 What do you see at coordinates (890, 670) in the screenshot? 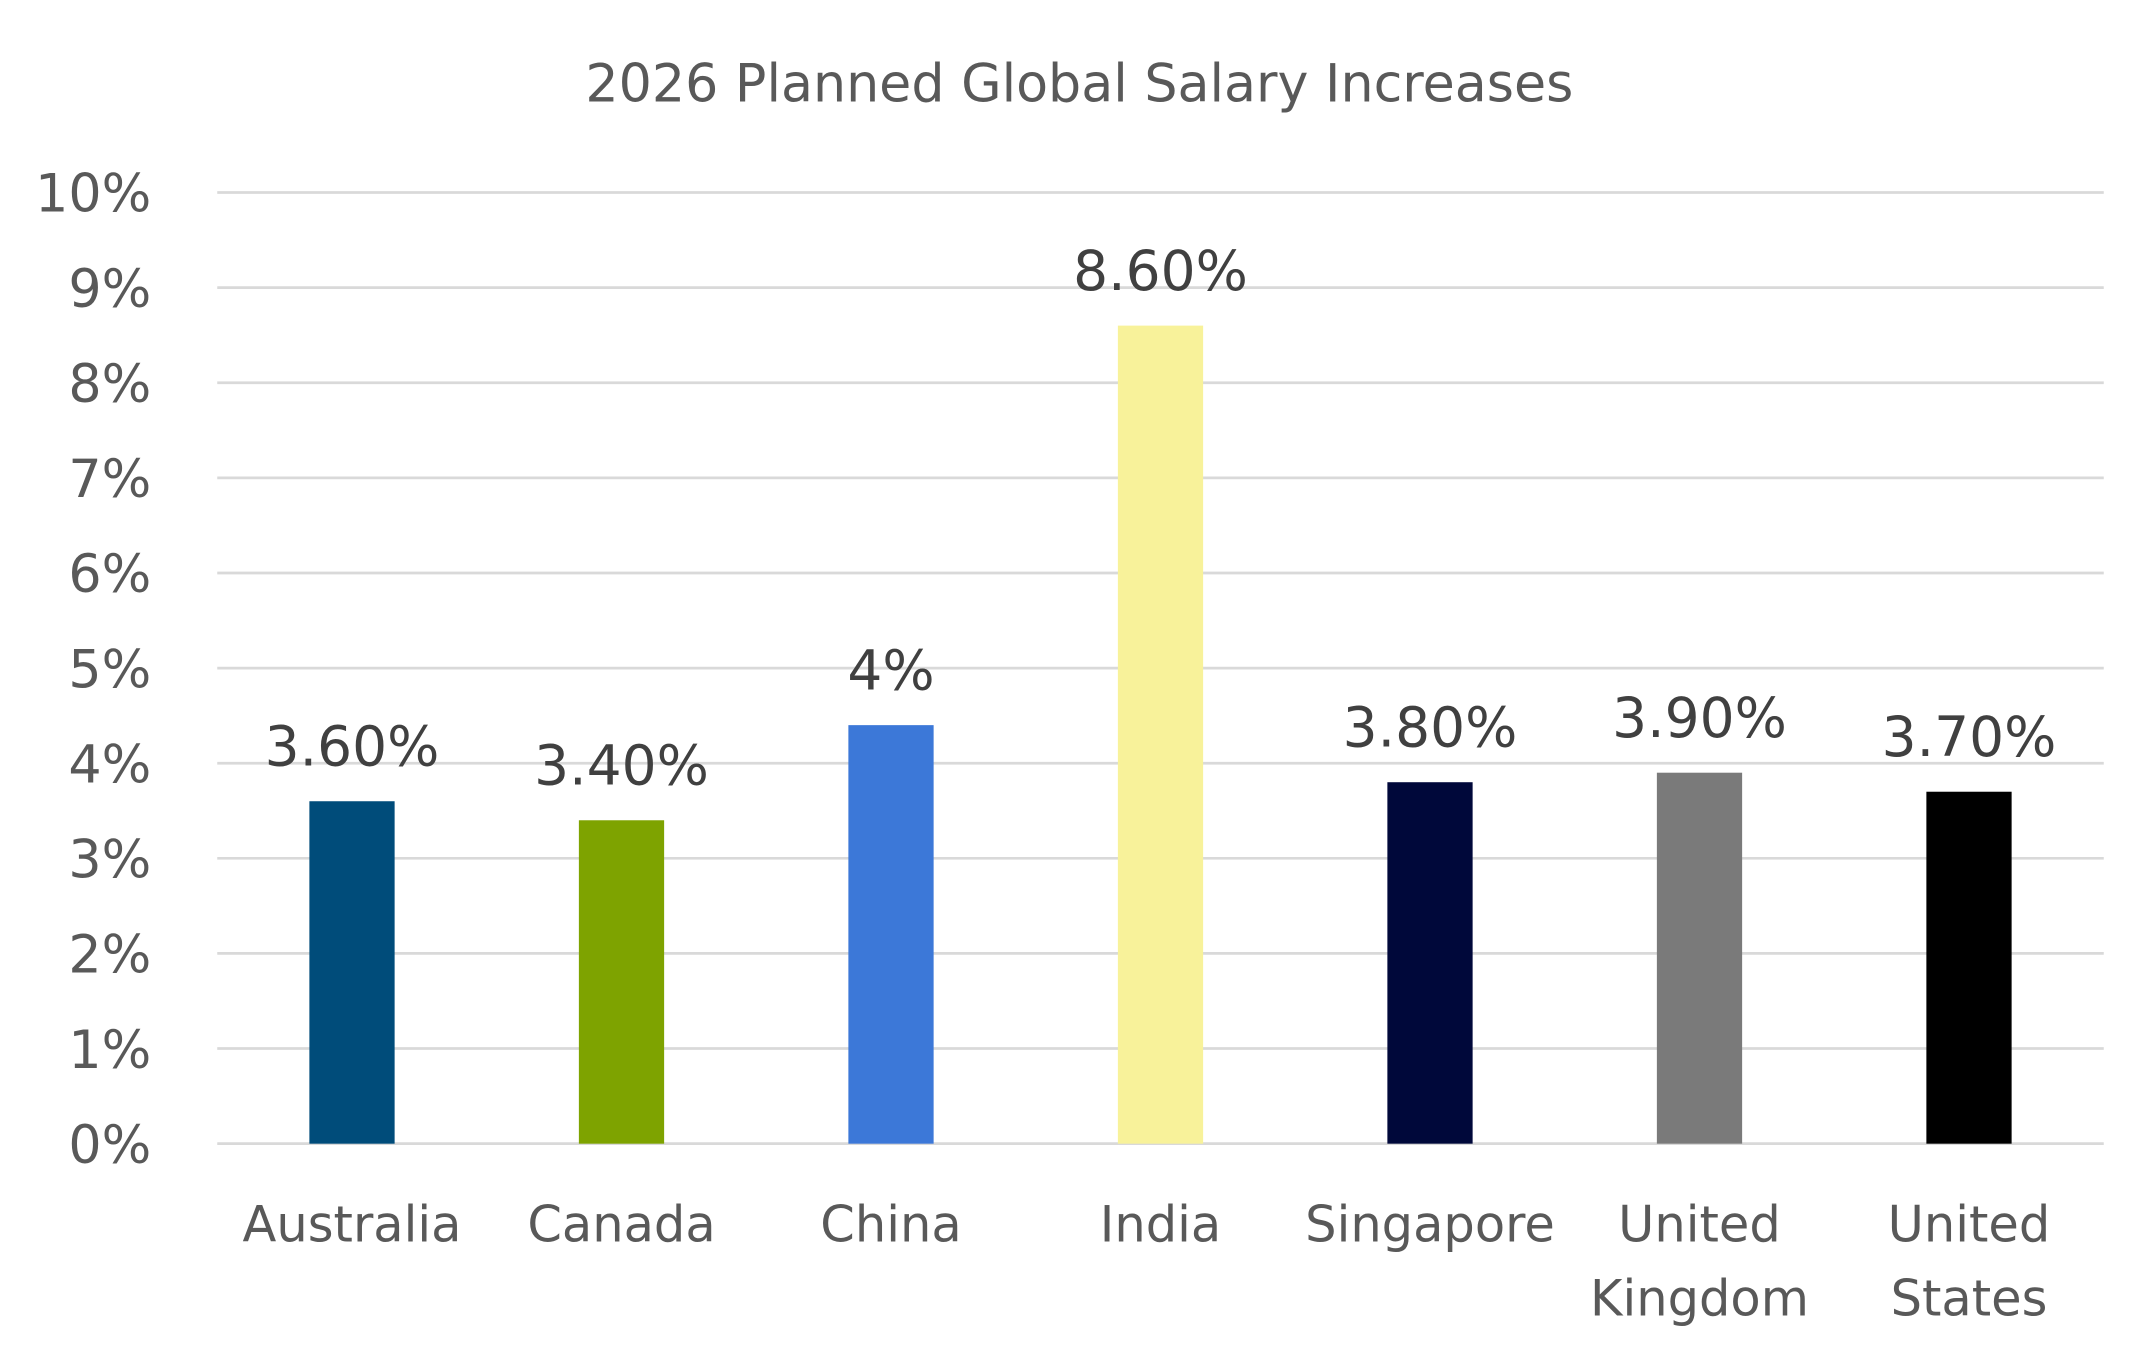
I see `data-label: 4%` at bounding box center [890, 670].